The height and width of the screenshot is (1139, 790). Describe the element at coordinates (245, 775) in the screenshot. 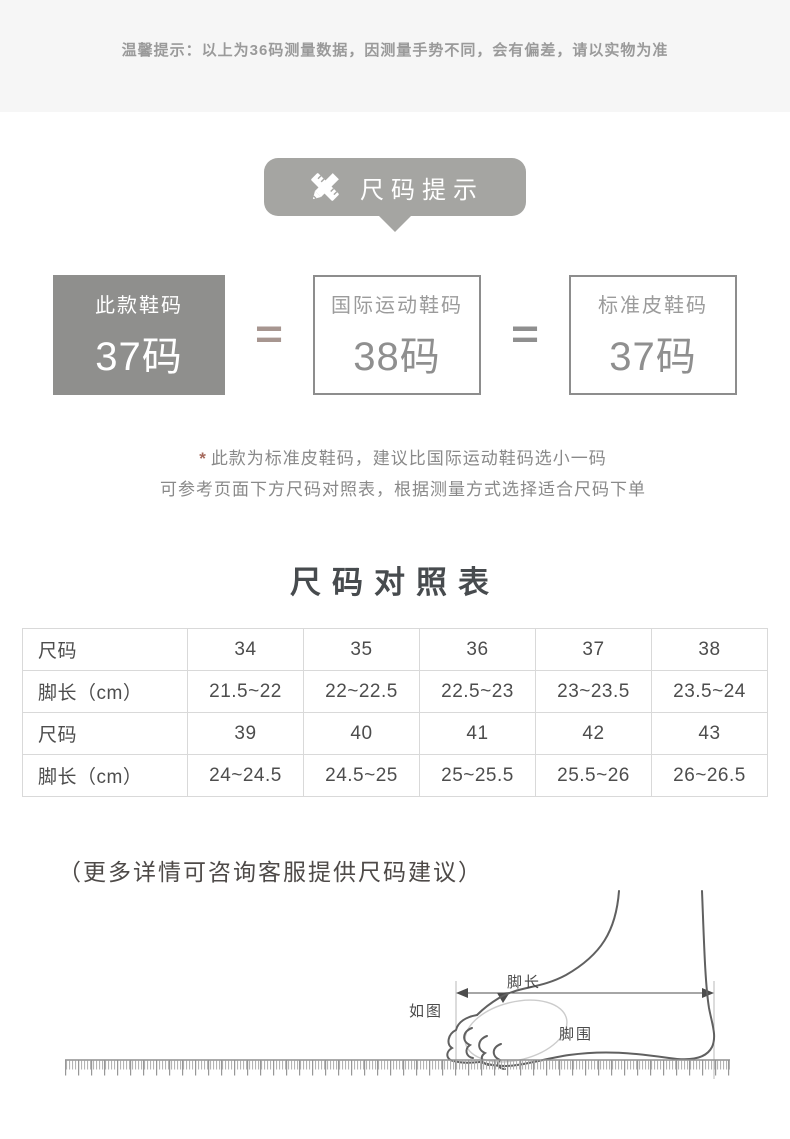

I see `footlength-cell: 24~24.5` at that location.